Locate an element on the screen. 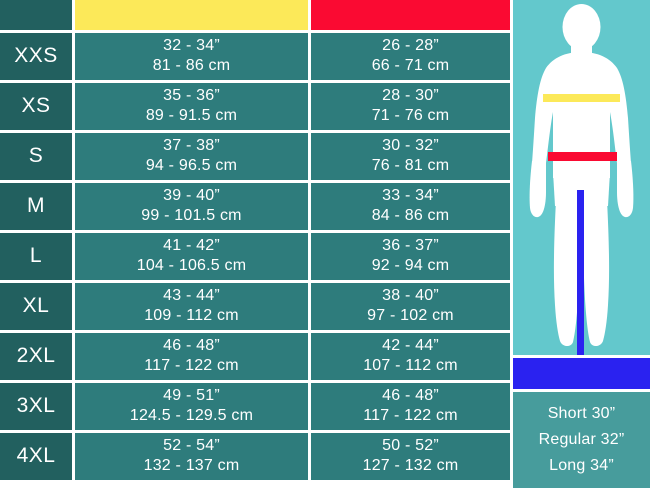  header-cell-waist is located at coordinates (410, 15).